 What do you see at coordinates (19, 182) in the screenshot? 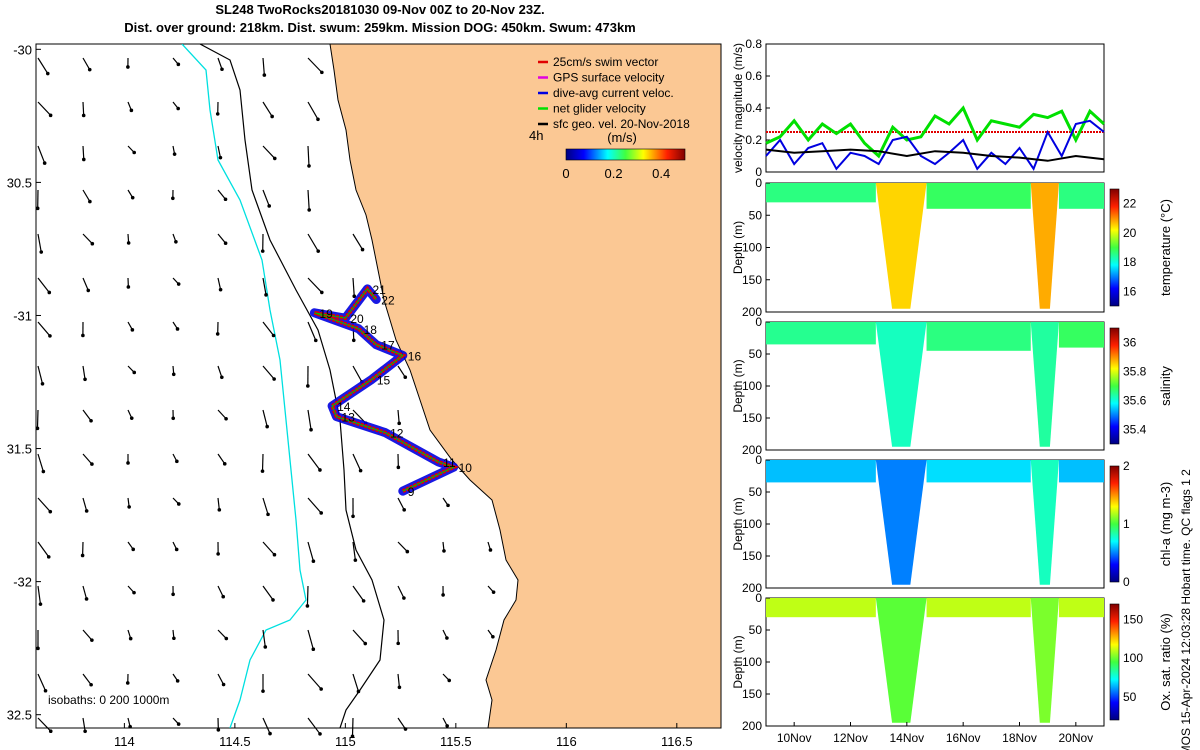
I see `map-y-tick-label: 30.5` at bounding box center [19, 182].